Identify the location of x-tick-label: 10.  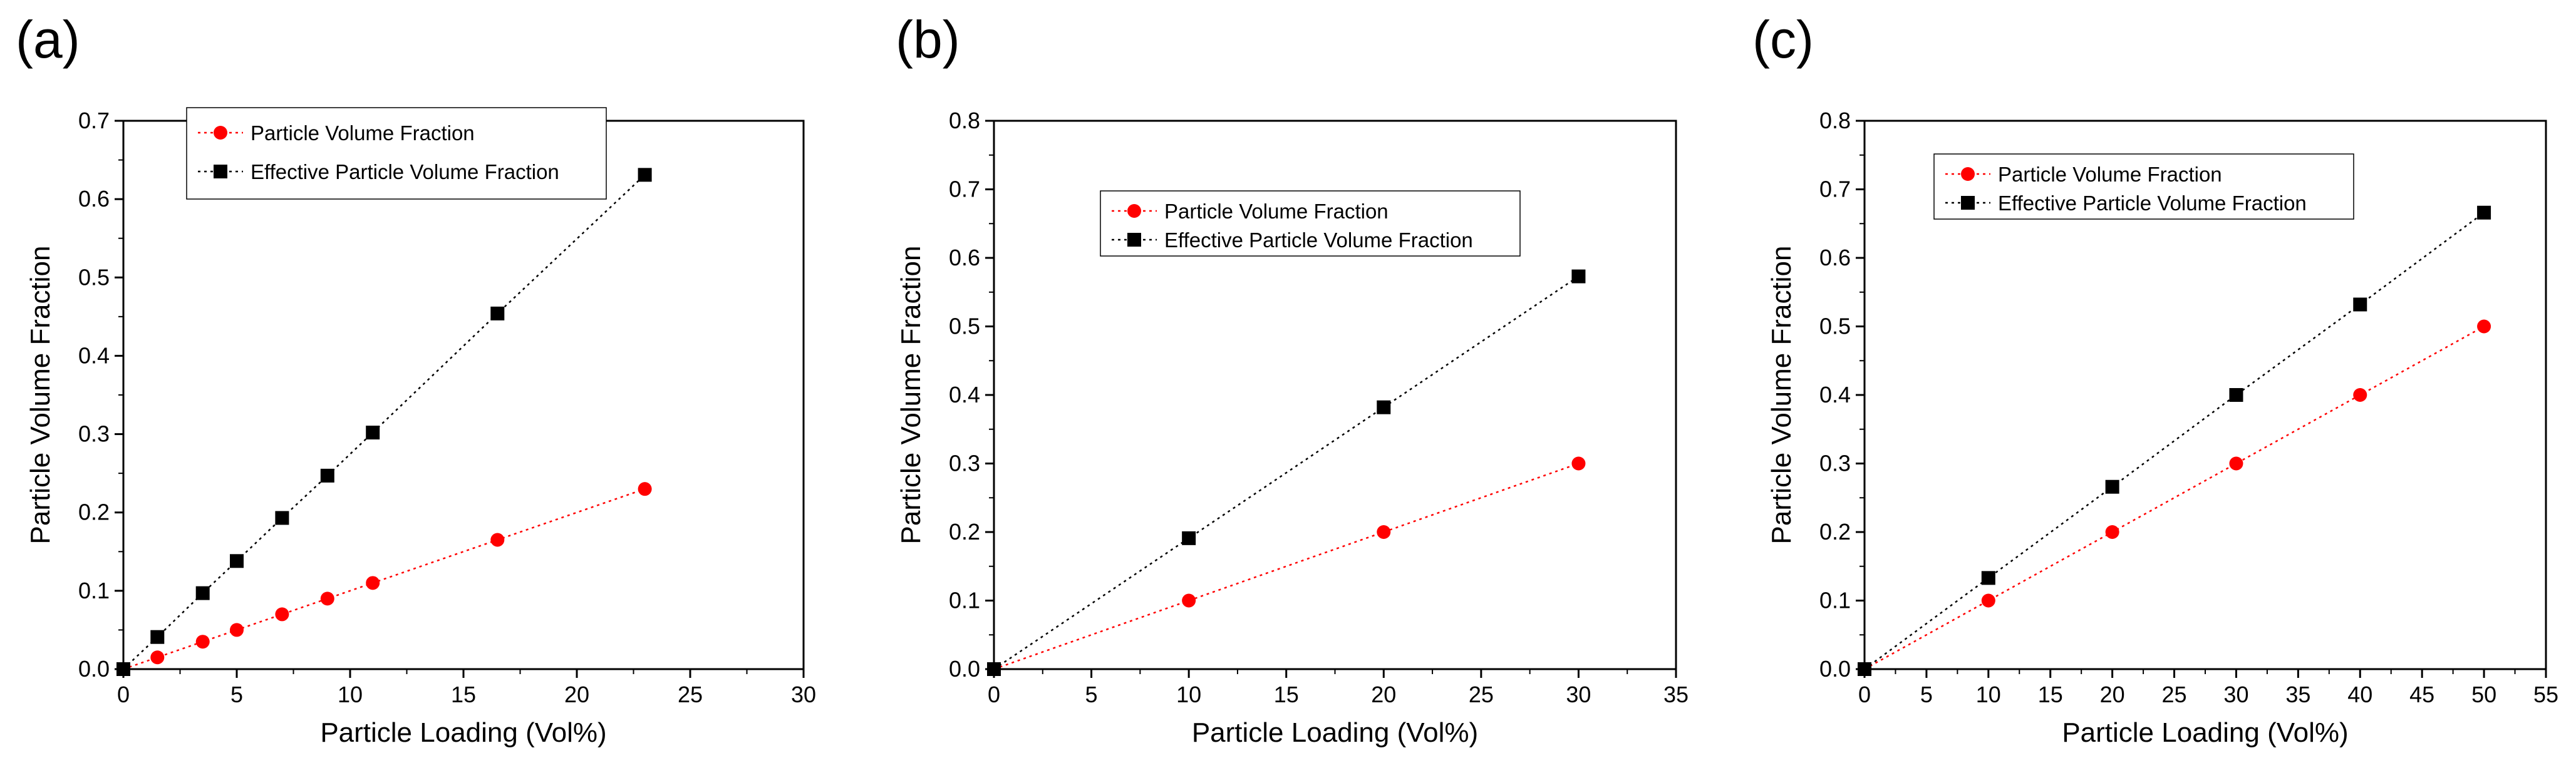
(1188, 694).